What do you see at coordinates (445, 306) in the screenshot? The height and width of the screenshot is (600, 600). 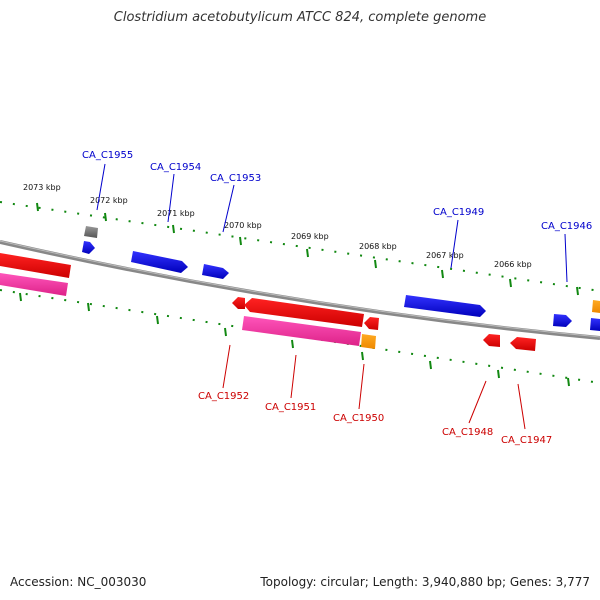 I see `gene-arrow-CA_C1949` at bounding box center [445, 306].